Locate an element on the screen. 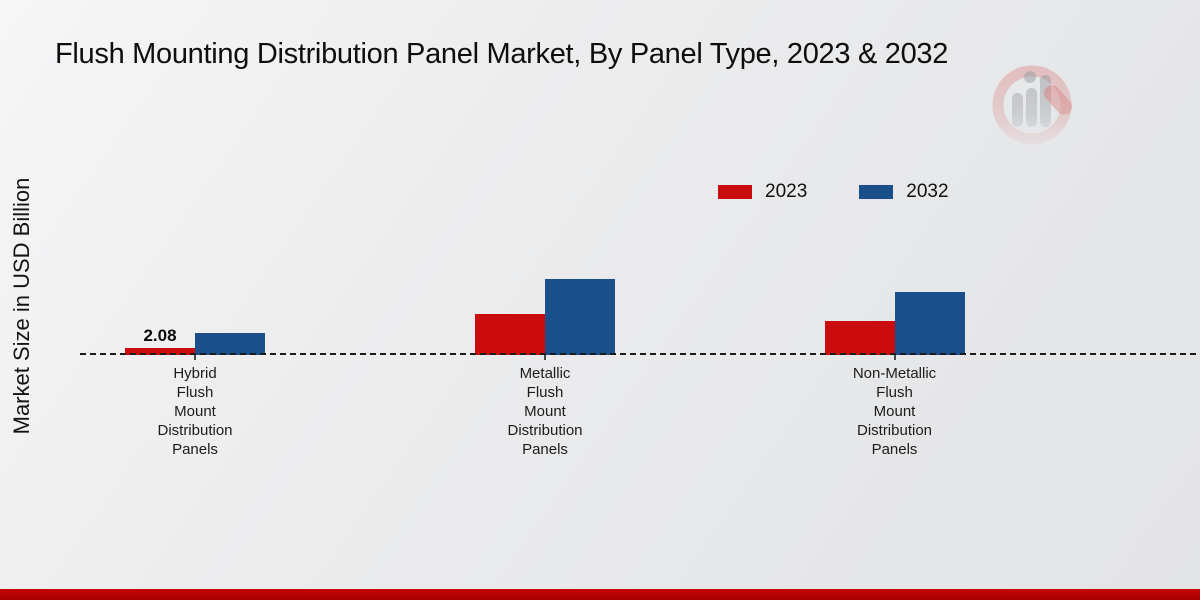 The width and height of the screenshot is (1200, 600). legend-swatch-2032 is located at coordinates (876, 192).